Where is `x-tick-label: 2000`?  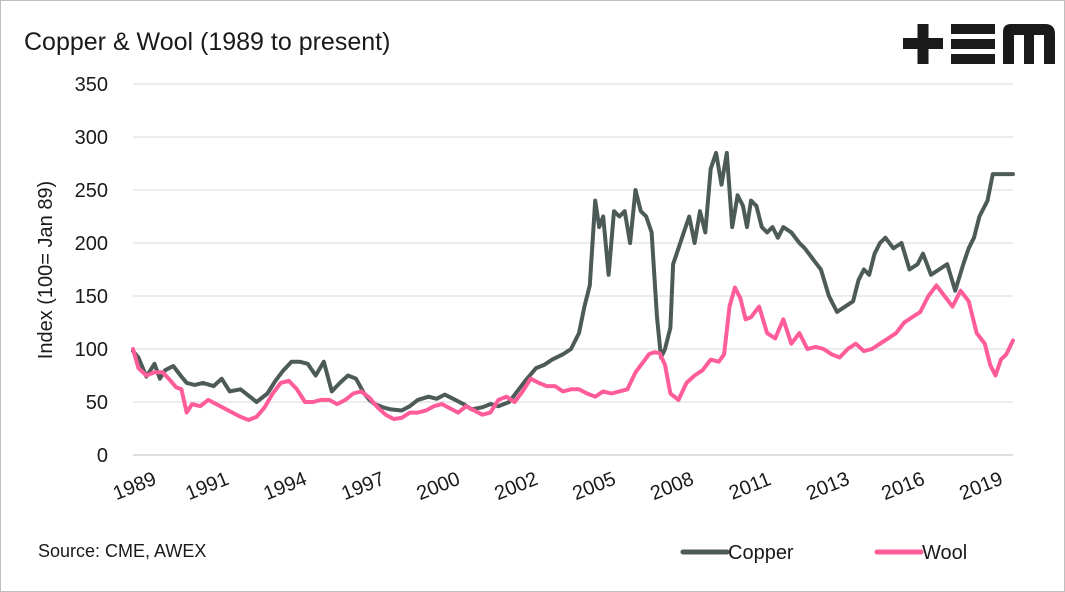 x-tick-label: 2000 is located at coordinates (439, 486).